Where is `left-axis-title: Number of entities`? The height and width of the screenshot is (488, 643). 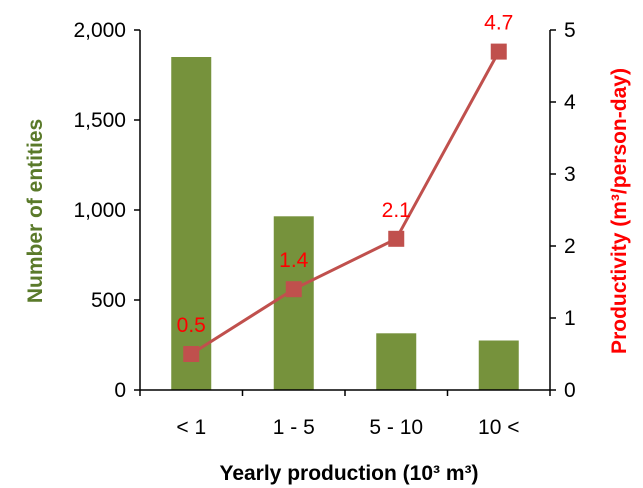 left-axis-title: Number of entities is located at coordinates (35, 211).